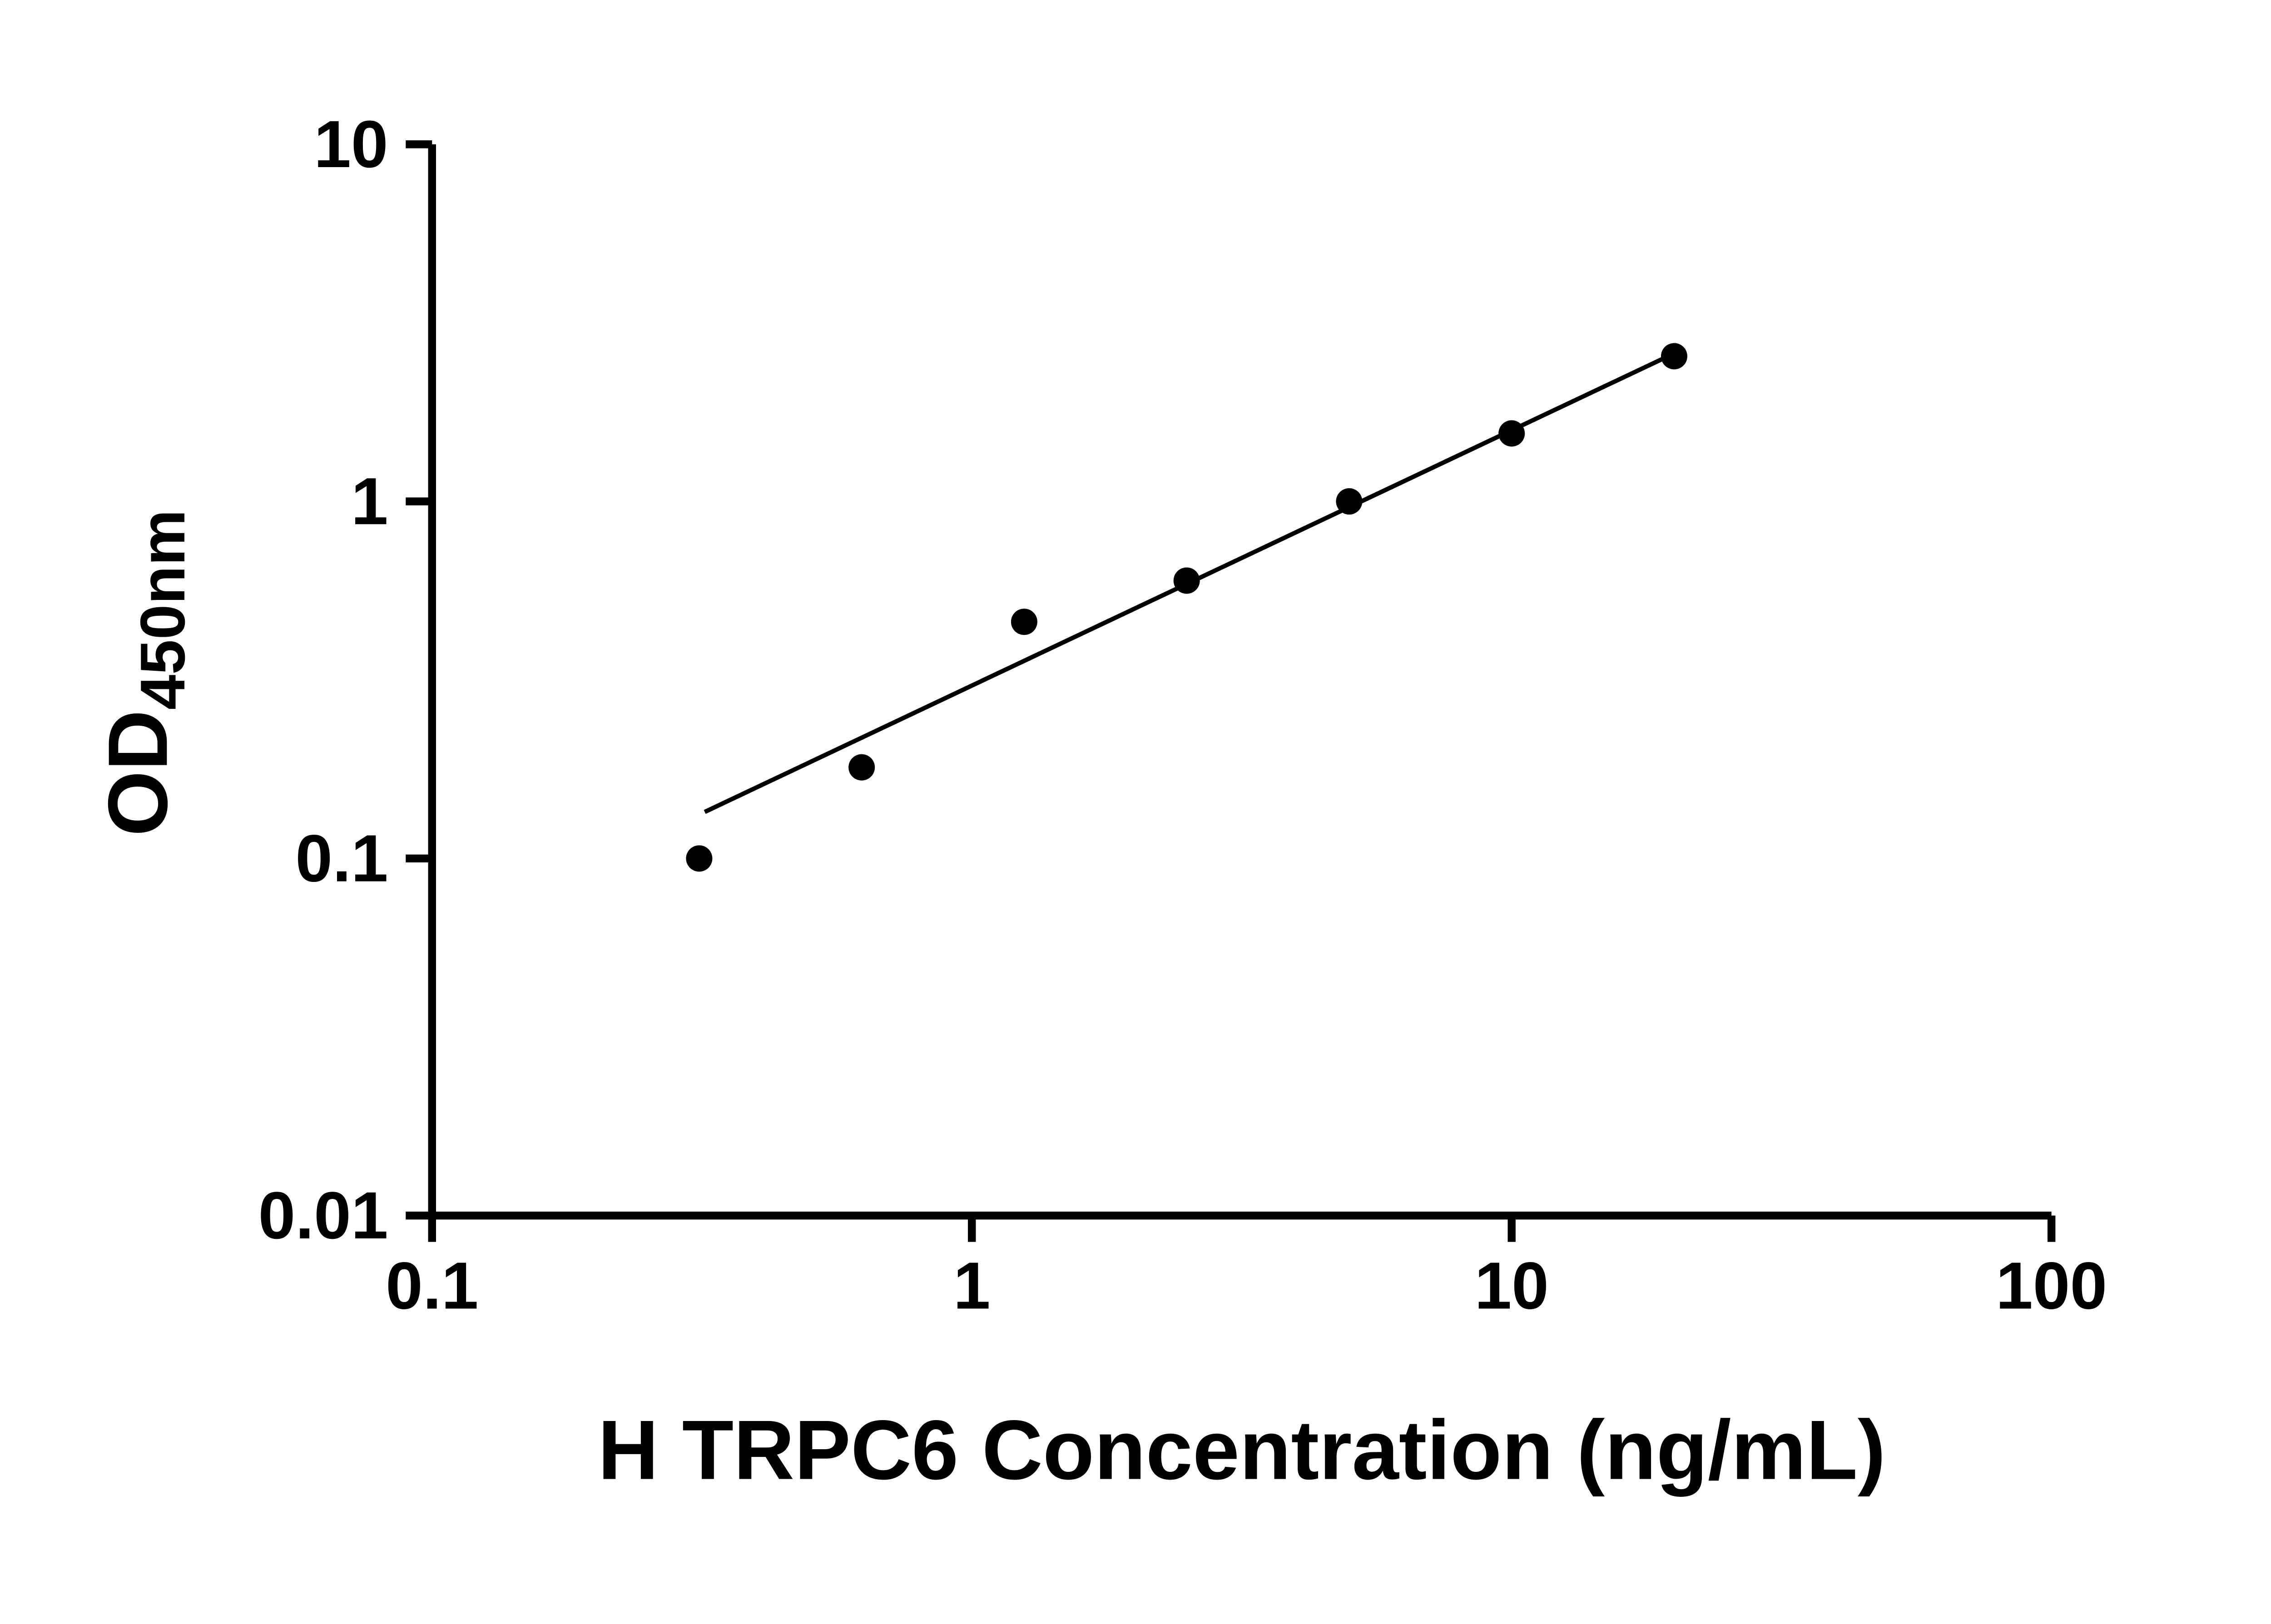 This screenshot has width=2271, height=1624. I want to click on x-tick-label: 0.1, so click(432, 1286).